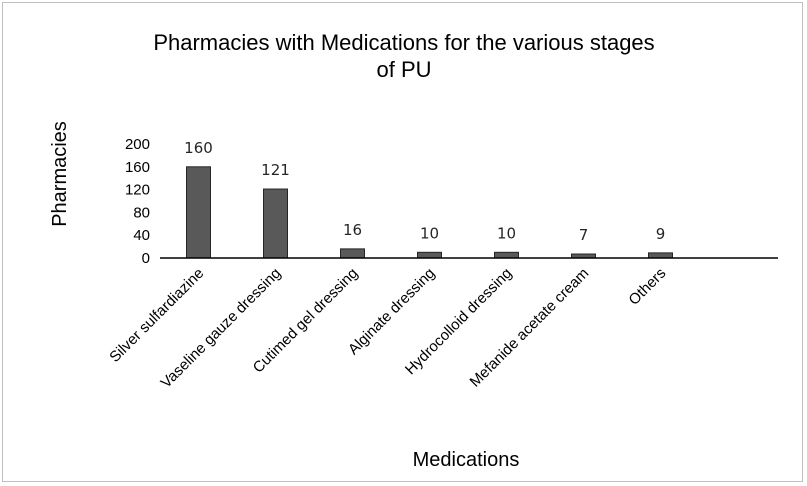  Describe the element at coordinates (146, 258) in the screenshot. I see `y-tick-label: 0` at that location.